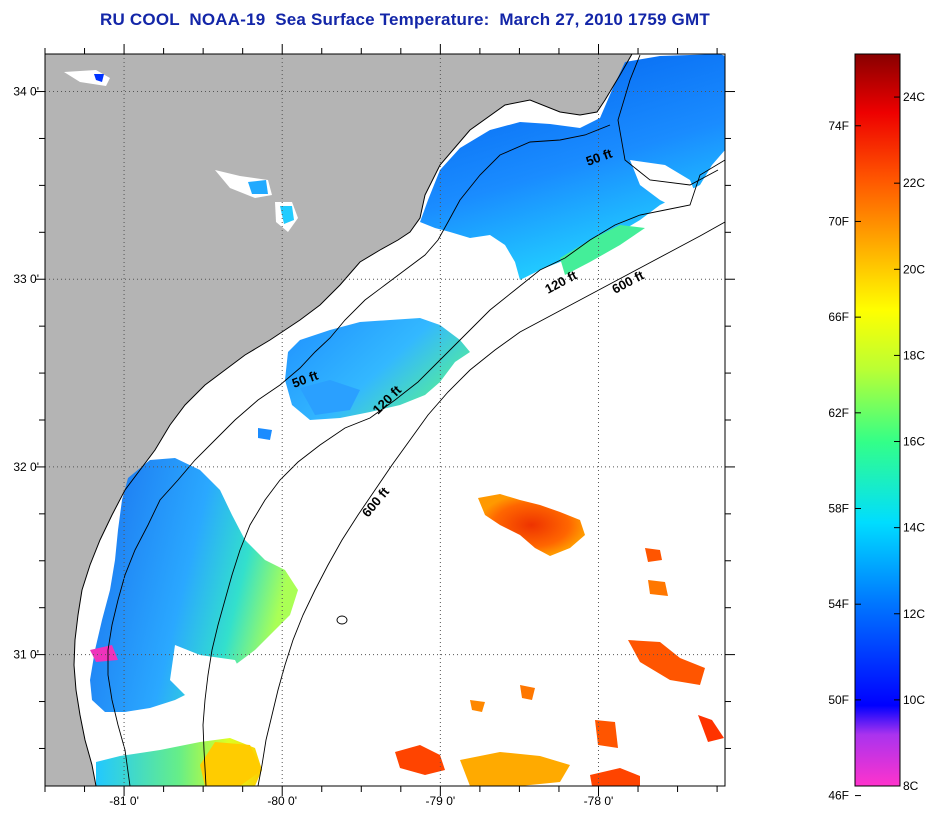  I want to click on colorbar-label-c: 22C, so click(914, 183).